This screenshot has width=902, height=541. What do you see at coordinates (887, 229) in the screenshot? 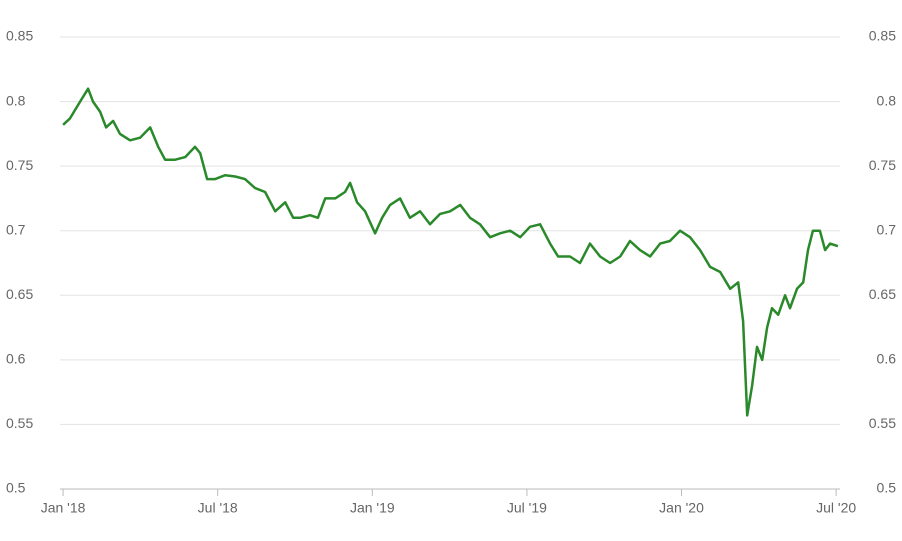
I see `y2-tick-label: 0.7` at bounding box center [887, 229].